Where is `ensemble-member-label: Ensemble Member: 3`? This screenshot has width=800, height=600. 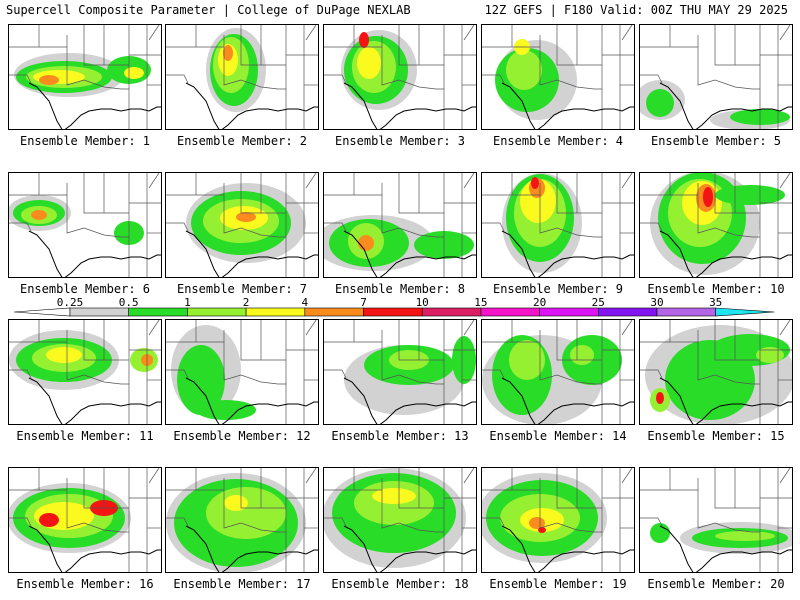
ensemble-member-label: Ensemble Member: 3 is located at coordinates (400, 141).